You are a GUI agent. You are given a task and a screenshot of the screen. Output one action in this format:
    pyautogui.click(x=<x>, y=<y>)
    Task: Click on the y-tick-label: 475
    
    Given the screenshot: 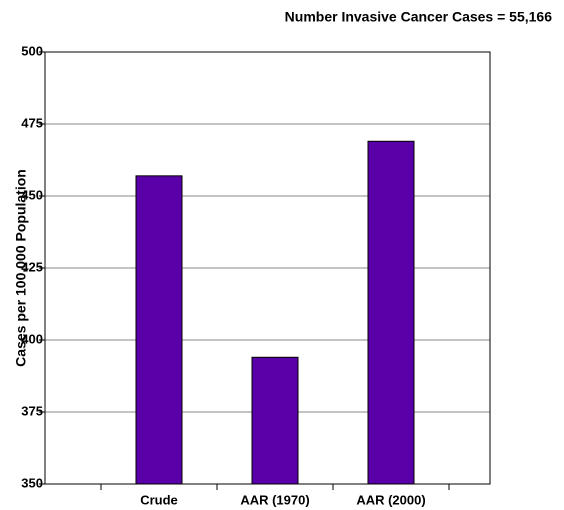 What is the action you would take?
    pyautogui.click(x=32, y=122)
    